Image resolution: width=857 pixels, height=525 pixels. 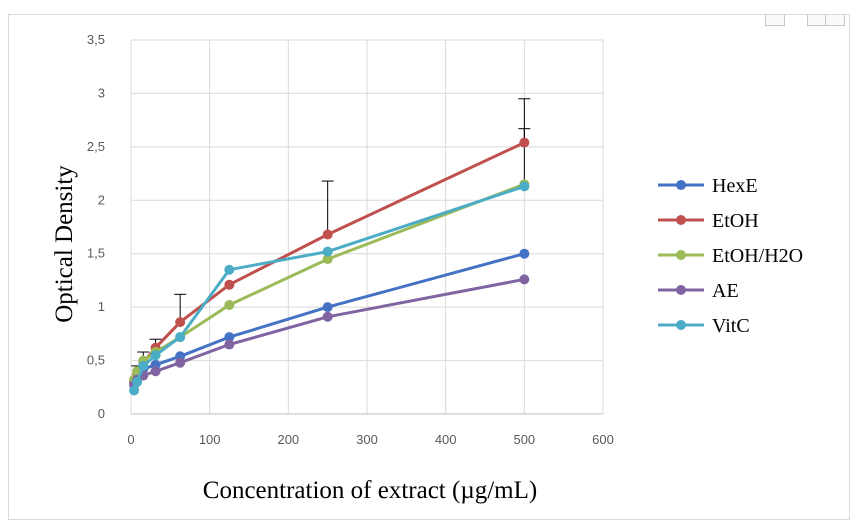 What do you see at coordinates (101, 413) in the screenshot?
I see `y-tick-label: 0` at bounding box center [101, 413].